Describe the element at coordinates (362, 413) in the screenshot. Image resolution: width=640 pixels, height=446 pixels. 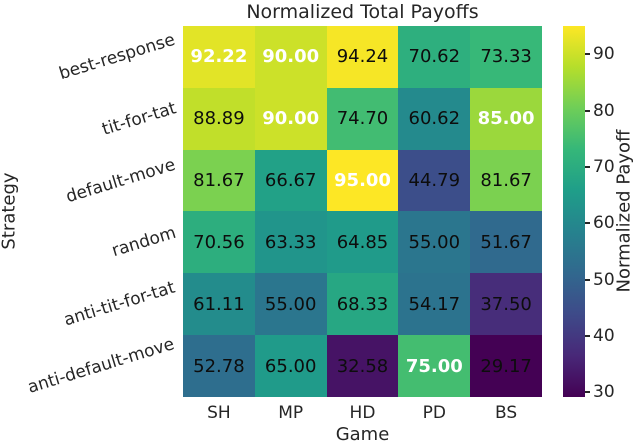
I see `x-tick-label: HD` at that location.